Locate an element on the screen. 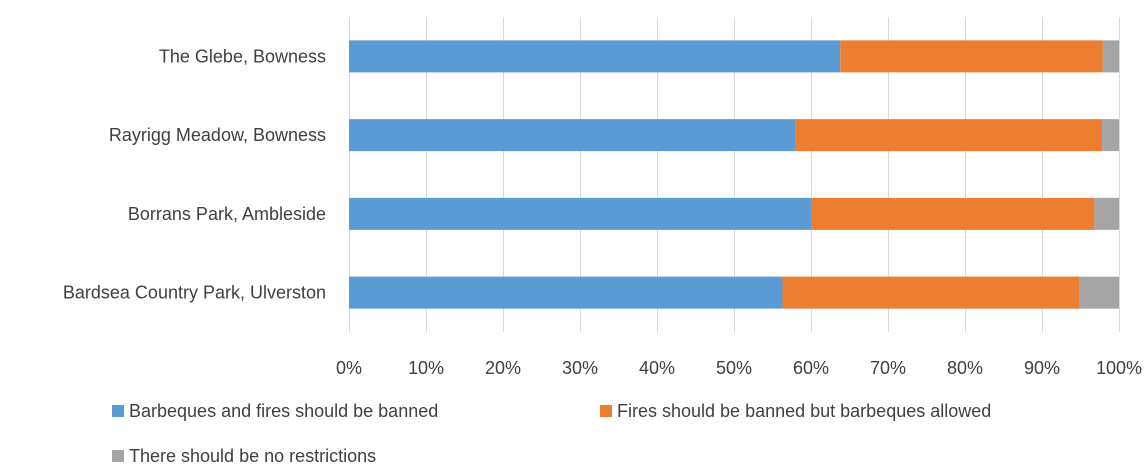  x-tick-label-0: 0% is located at coordinates (349, 368).